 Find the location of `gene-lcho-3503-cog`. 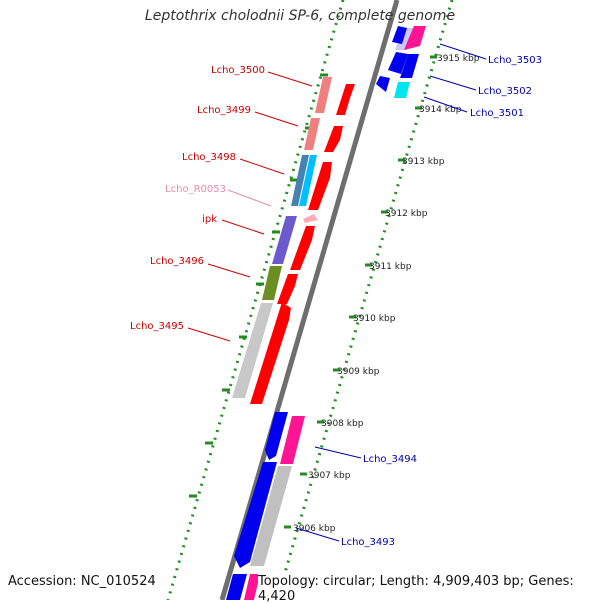

gene-lcho-3503-cog is located at coordinates (415, 38).